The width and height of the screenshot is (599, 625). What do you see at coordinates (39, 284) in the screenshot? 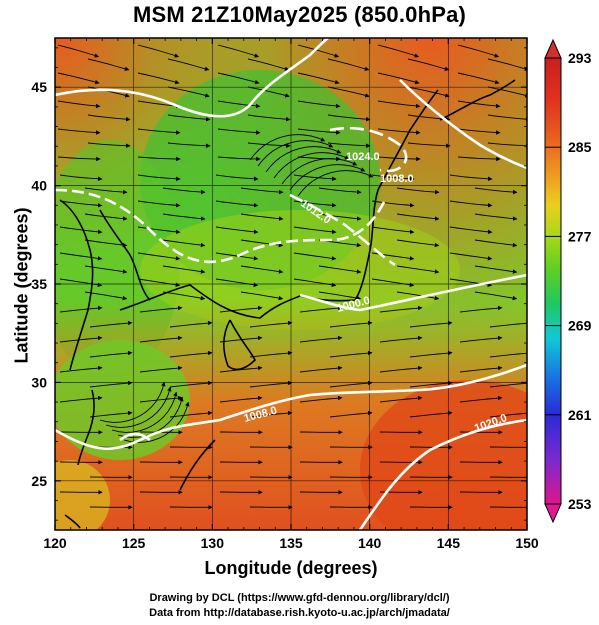
I see `y-tick-label: 35` at bounding box center [39, 284].